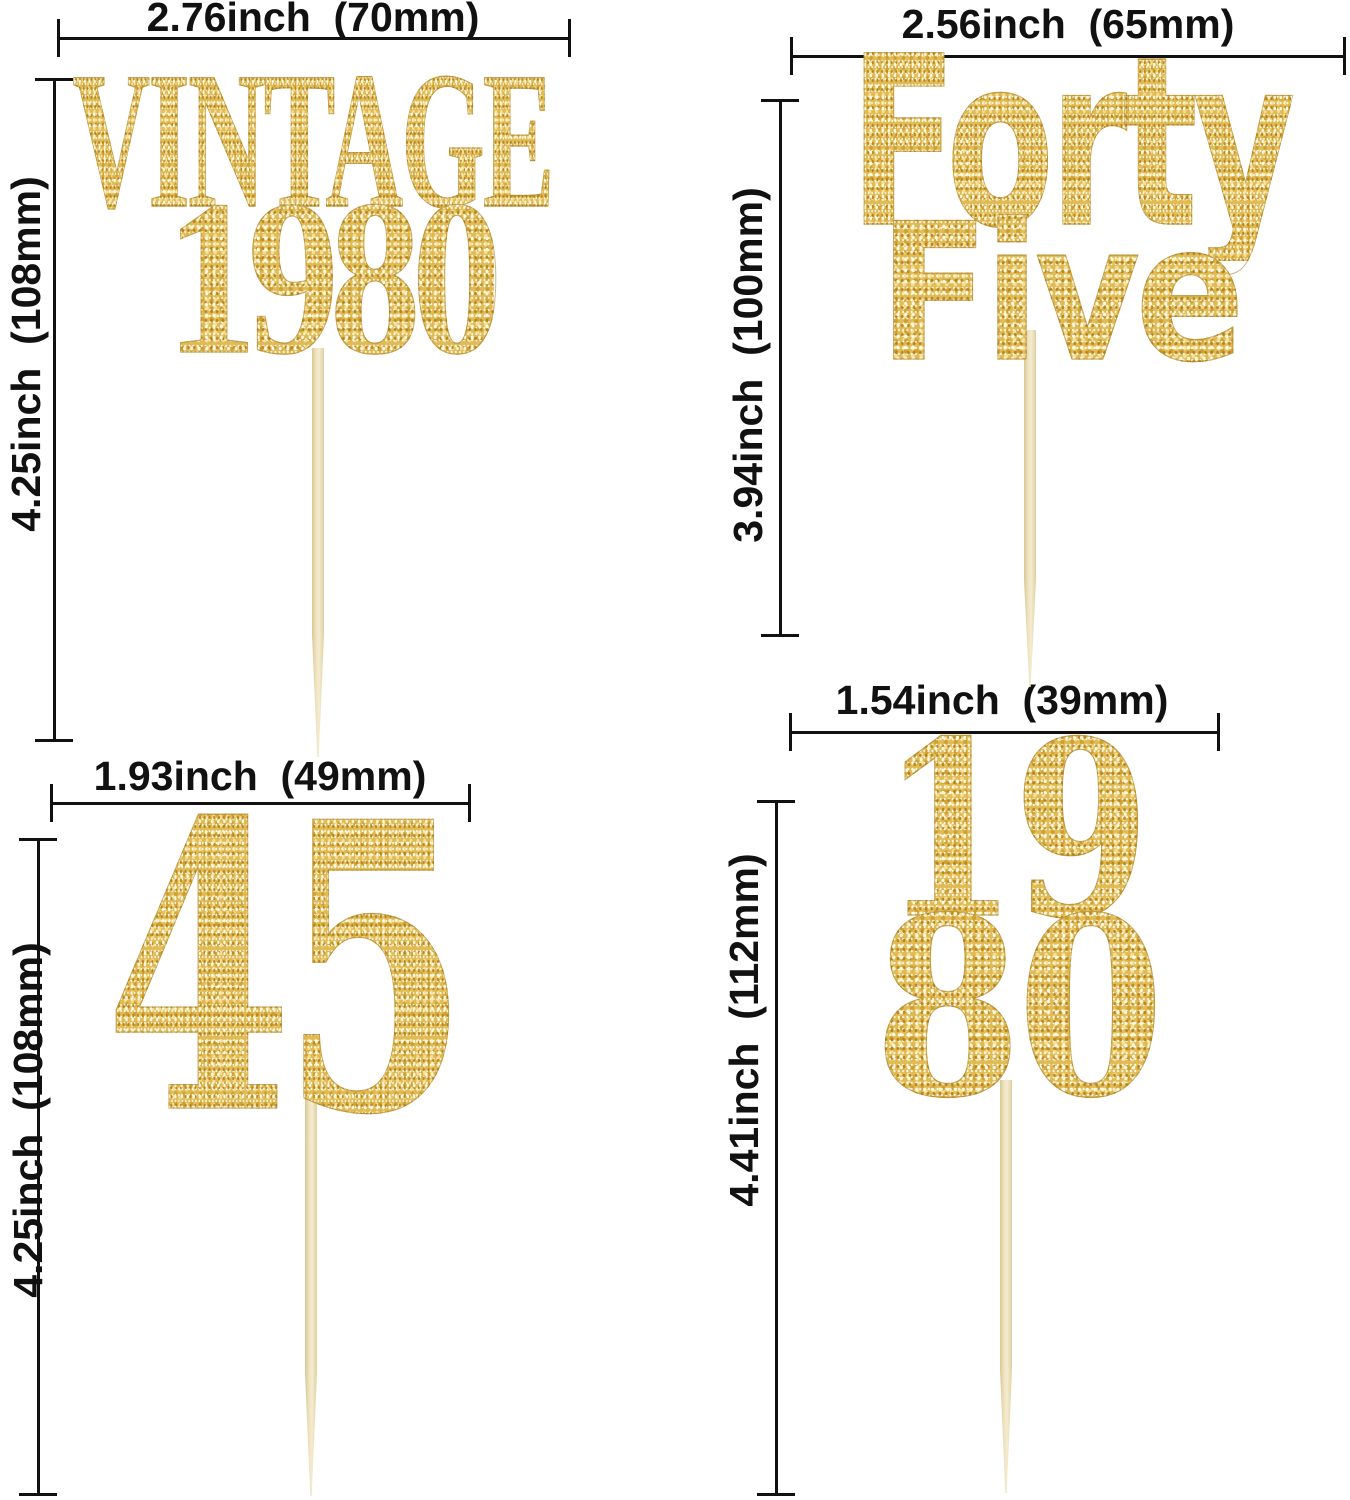 This screenshot has width=1350, height=1500. I want to click on width-dimension-label: 2.76inch (70mm), so click(313, 20).